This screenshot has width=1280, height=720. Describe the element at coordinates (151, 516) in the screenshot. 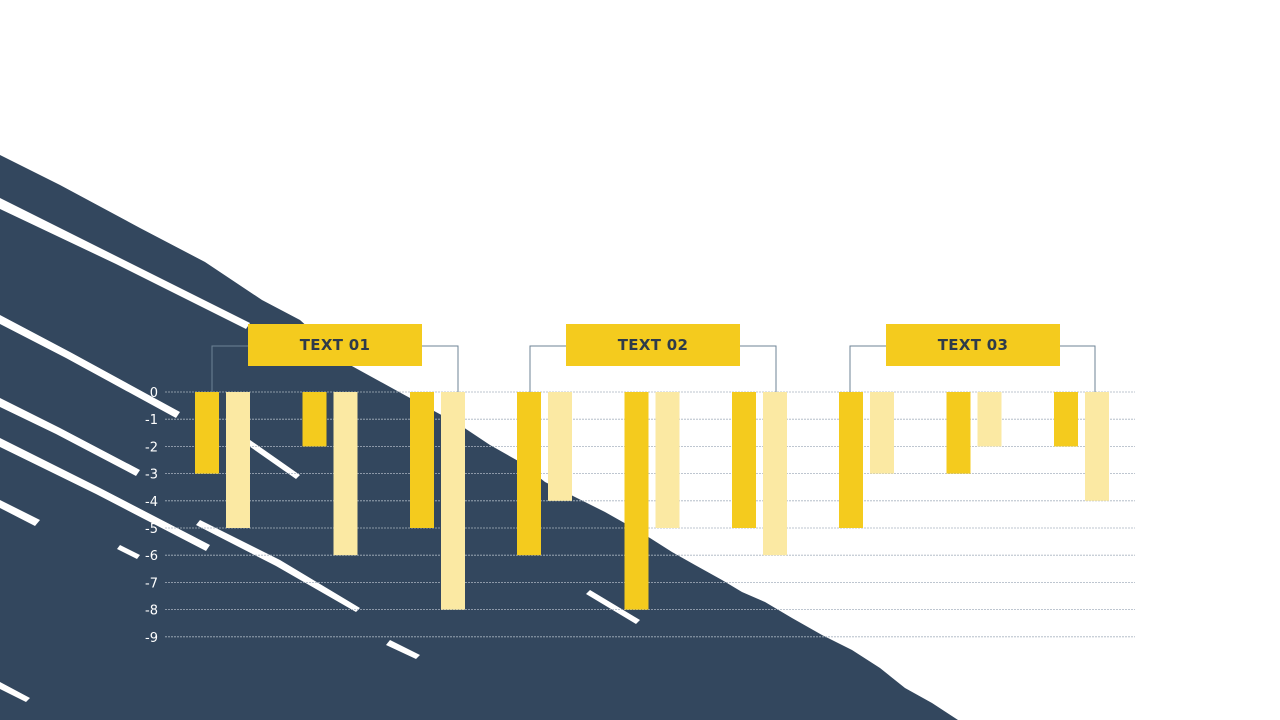

I see `y-axis-ticks: 0 -1 -2 -3 -4 -5 -6 -7 -8 -9` at that location.